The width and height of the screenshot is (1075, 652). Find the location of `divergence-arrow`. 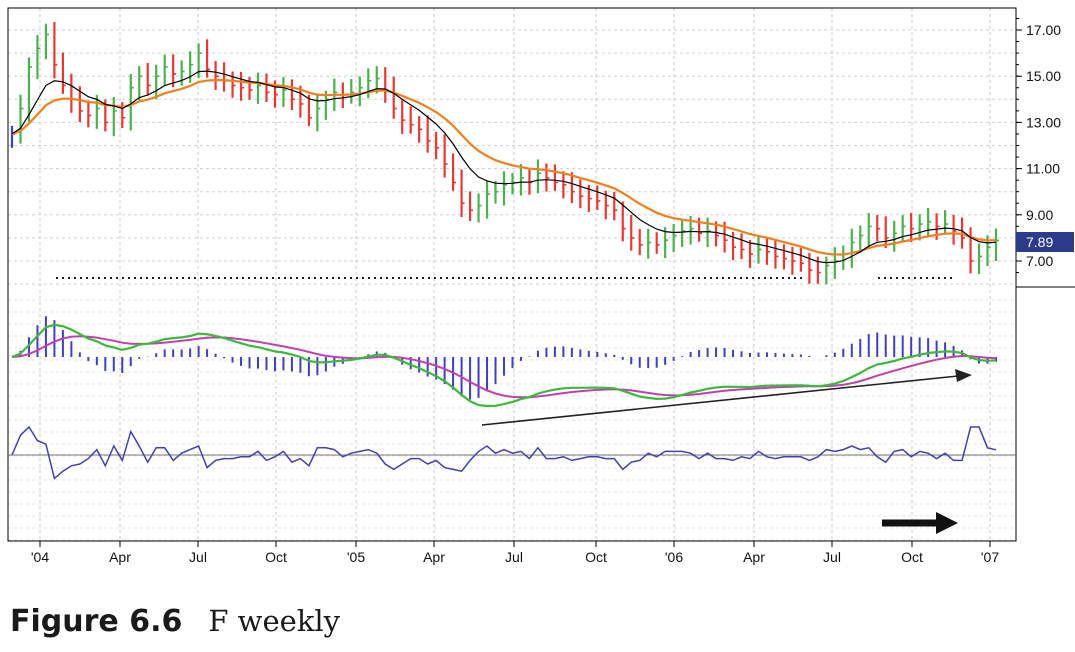

divergence-arrow is located at coordinates (720, 400).